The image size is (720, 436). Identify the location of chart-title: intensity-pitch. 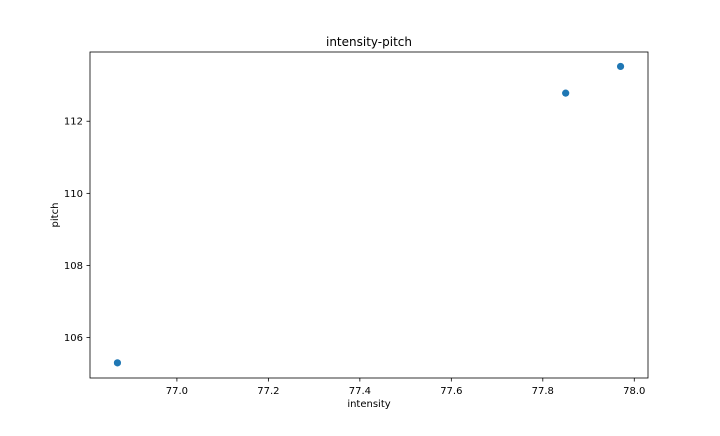
(369, 42).